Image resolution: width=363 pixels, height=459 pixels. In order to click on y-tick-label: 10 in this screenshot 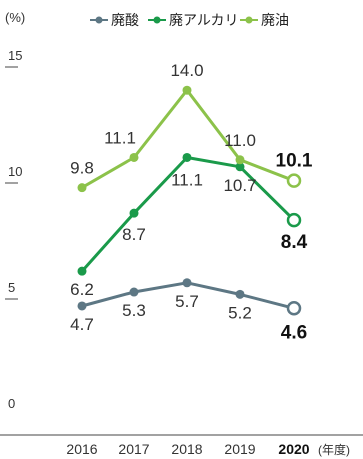, I will do `click(15, 171)`.